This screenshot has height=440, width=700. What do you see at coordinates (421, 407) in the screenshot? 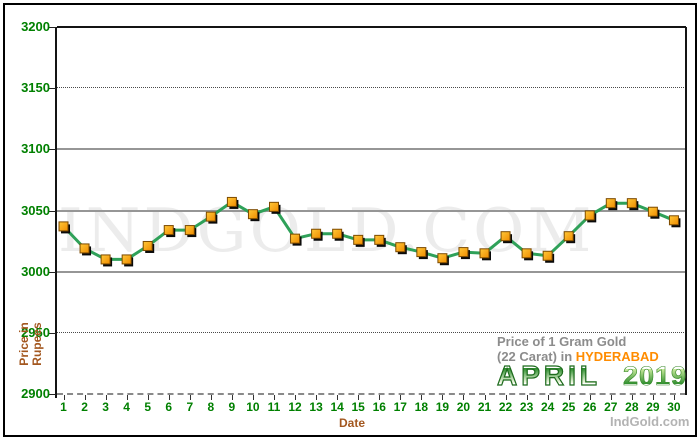
I see `x-tick-label: 18` at bounding box center [421, 407].